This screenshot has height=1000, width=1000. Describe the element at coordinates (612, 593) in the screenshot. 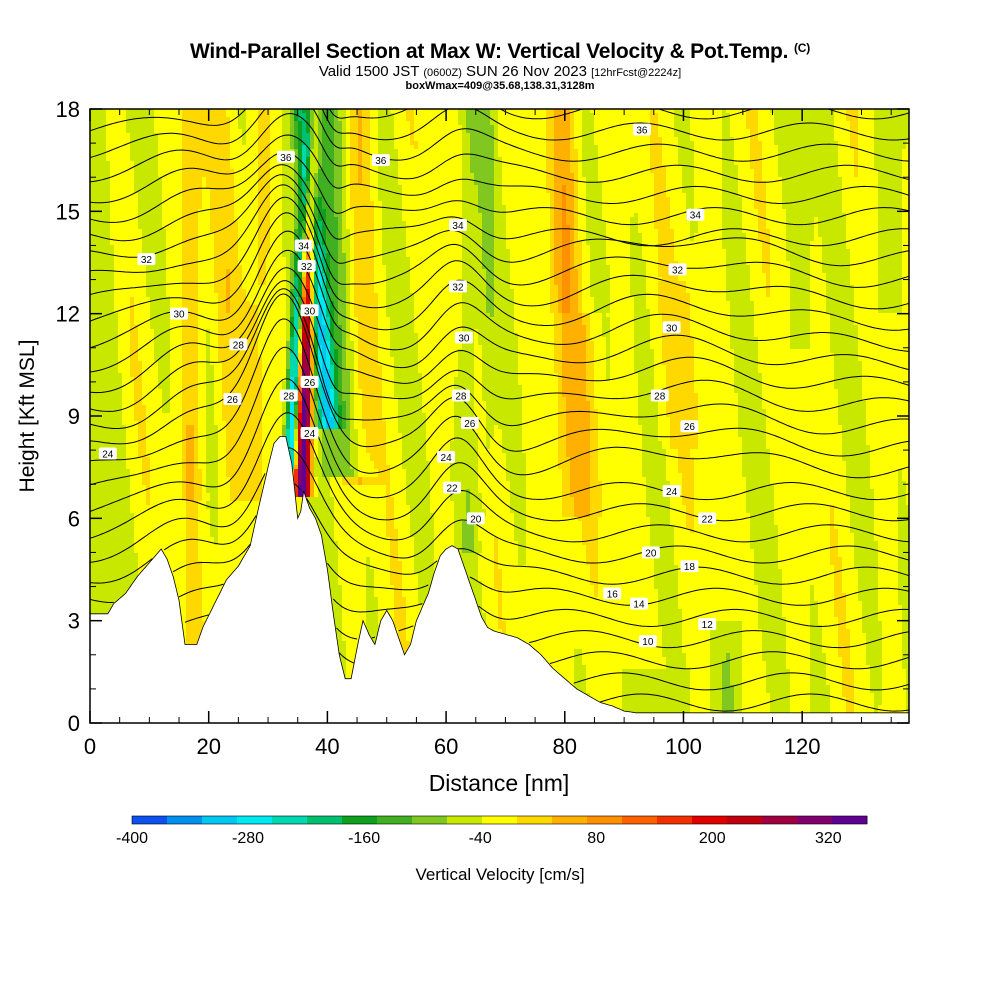

I see `contour-label: 16` at that location.